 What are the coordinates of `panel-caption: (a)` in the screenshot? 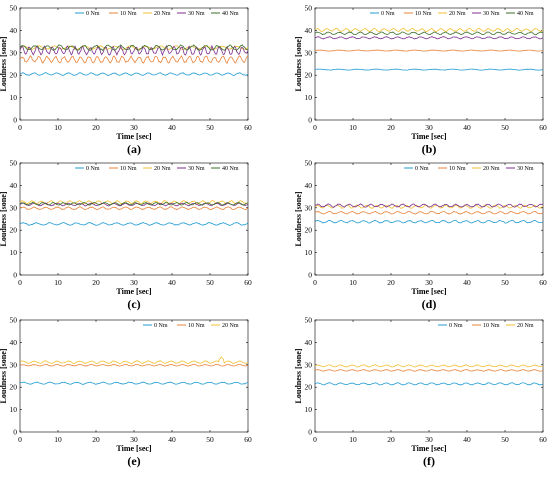 It's located at (134, 149).